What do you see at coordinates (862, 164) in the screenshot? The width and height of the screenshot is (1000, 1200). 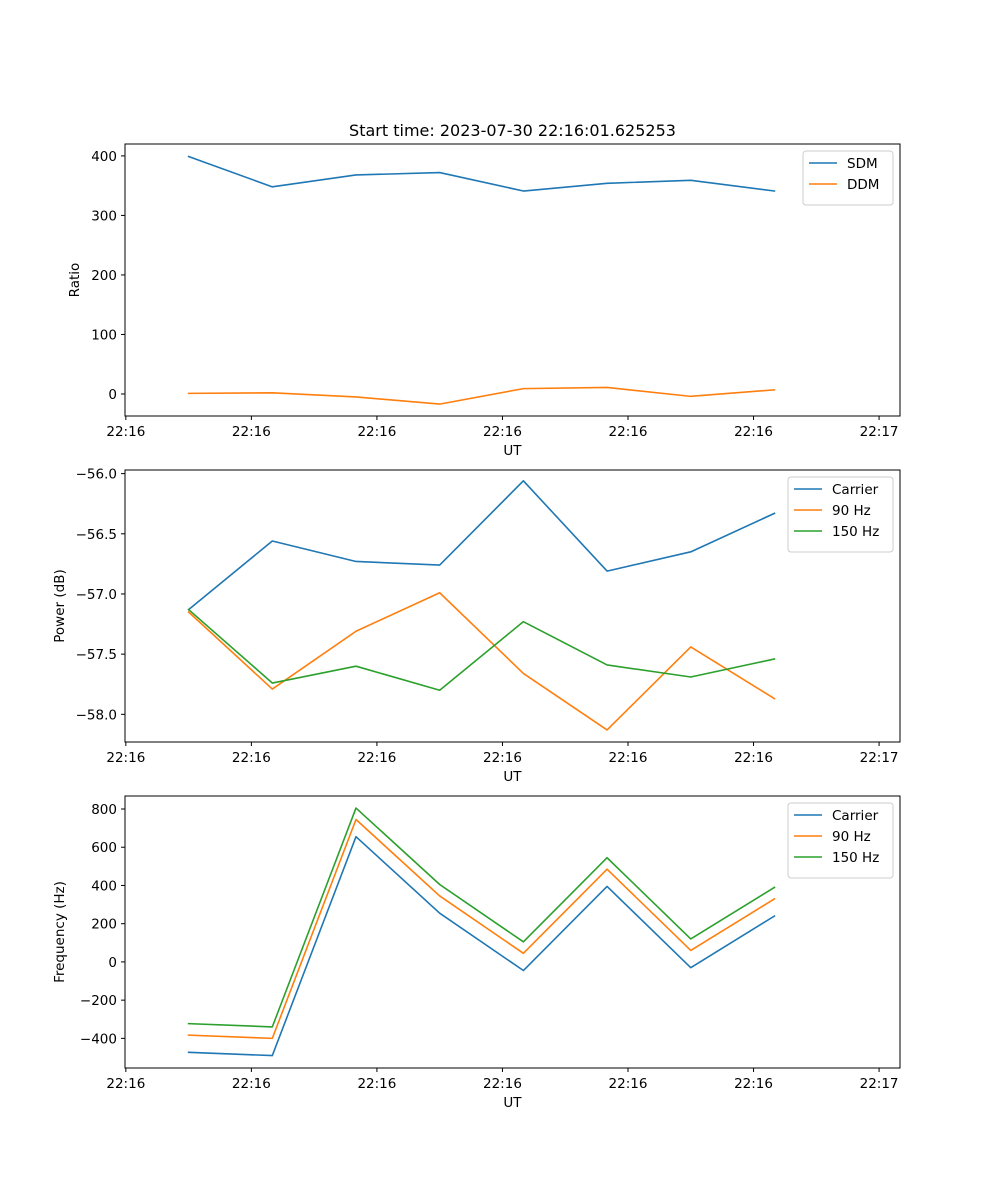 I see `legend-label: SDM` at bounding box center [862, 164].